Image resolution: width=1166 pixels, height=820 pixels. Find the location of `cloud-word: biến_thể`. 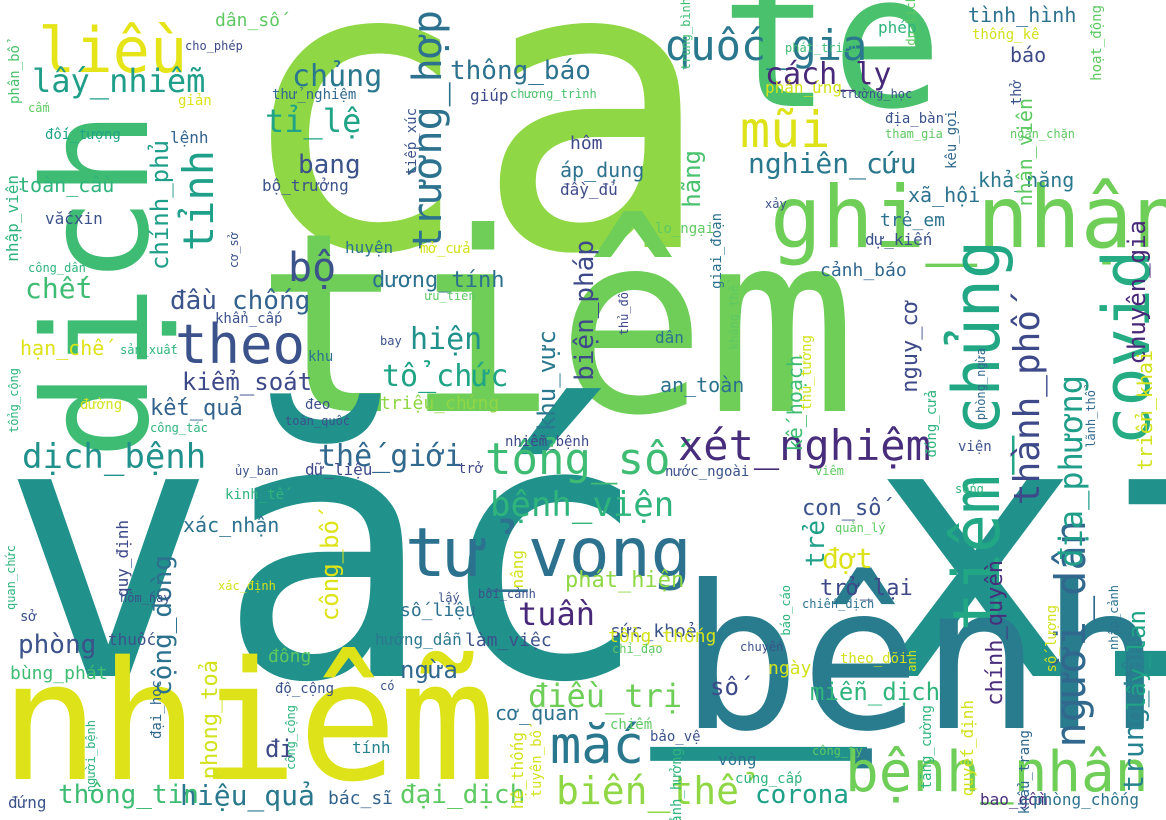

cloud-word: biến_thể is located at coordinates (648, 791).